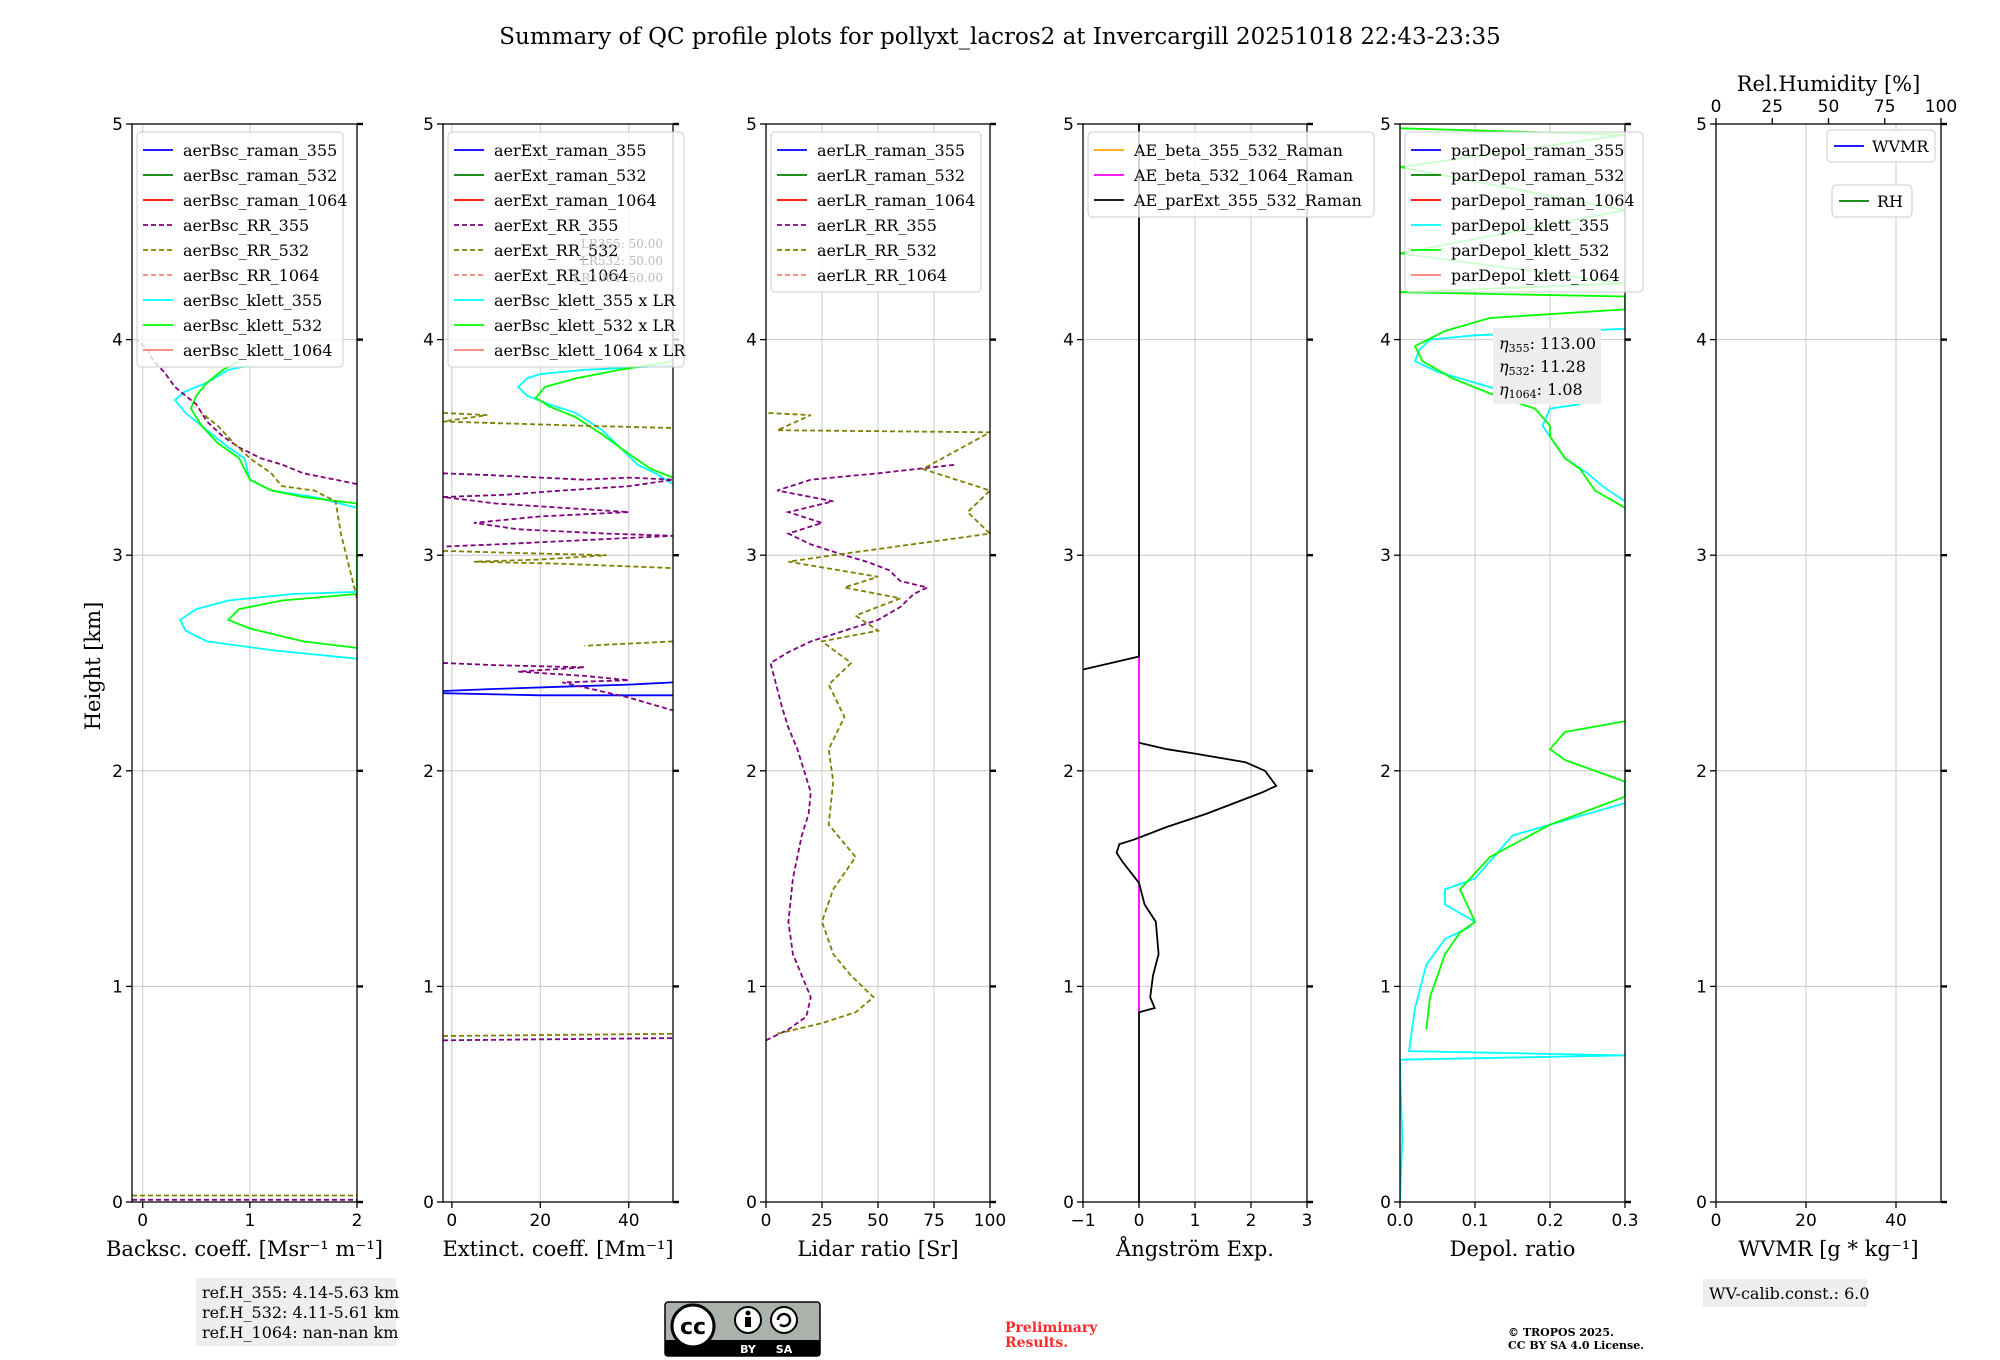 The height and width of the screenshot is (1360, 2000). What do you see at coordinates (1537, 175) in the screenshot?
I see `legend-label: parDepol_raman_532` at bounding box center [1537, 175].